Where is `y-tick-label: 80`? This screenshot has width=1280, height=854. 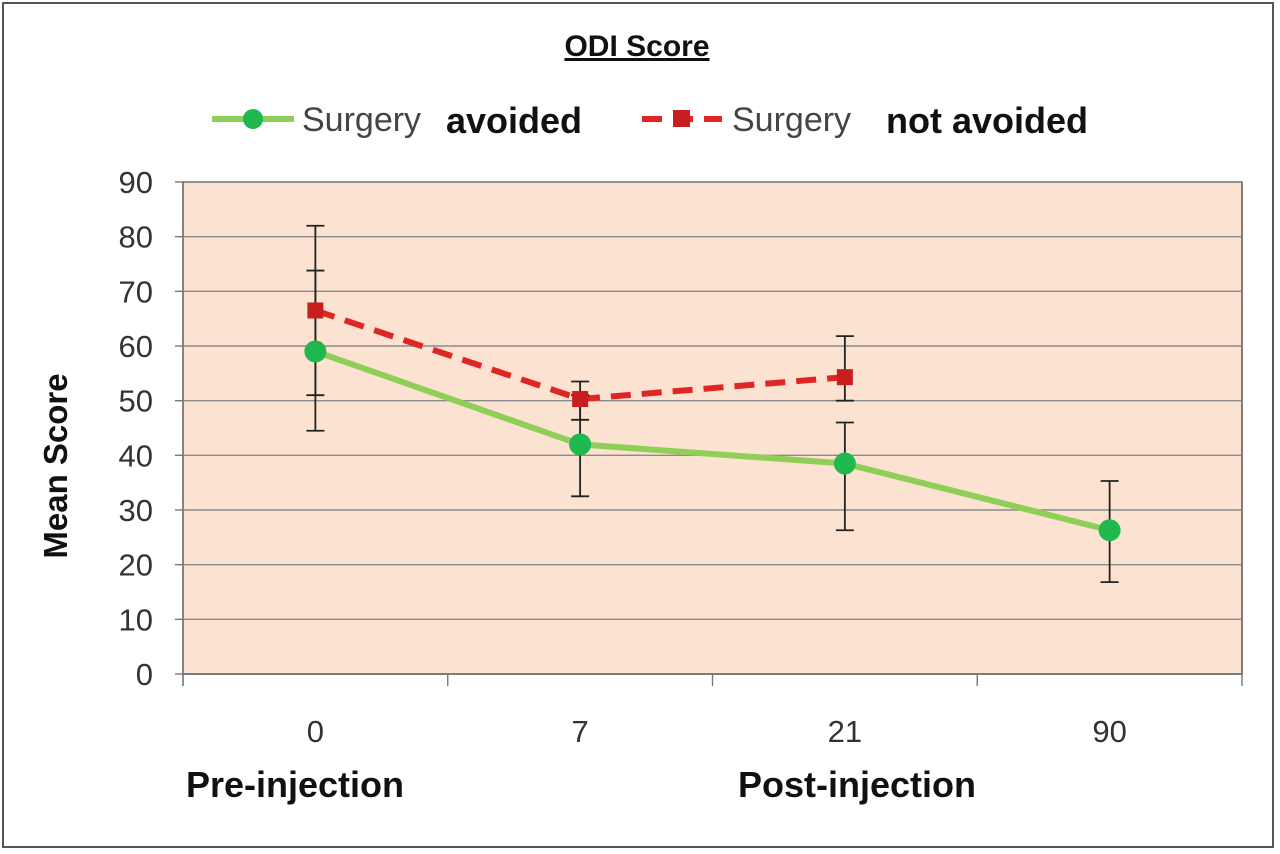 y-tick-label: 80 is located at coordinates (136, 237).